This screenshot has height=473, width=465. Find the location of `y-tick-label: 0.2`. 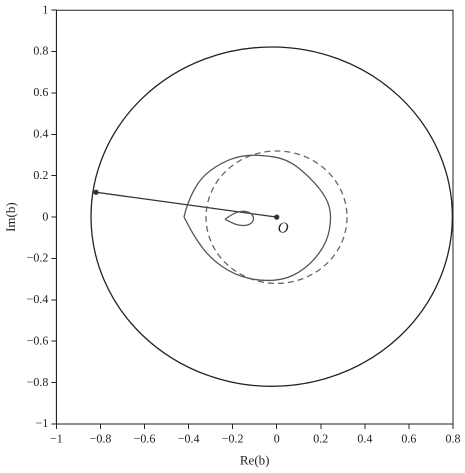

y-tick-label: 0.2 is located at coordinates (40, 175).